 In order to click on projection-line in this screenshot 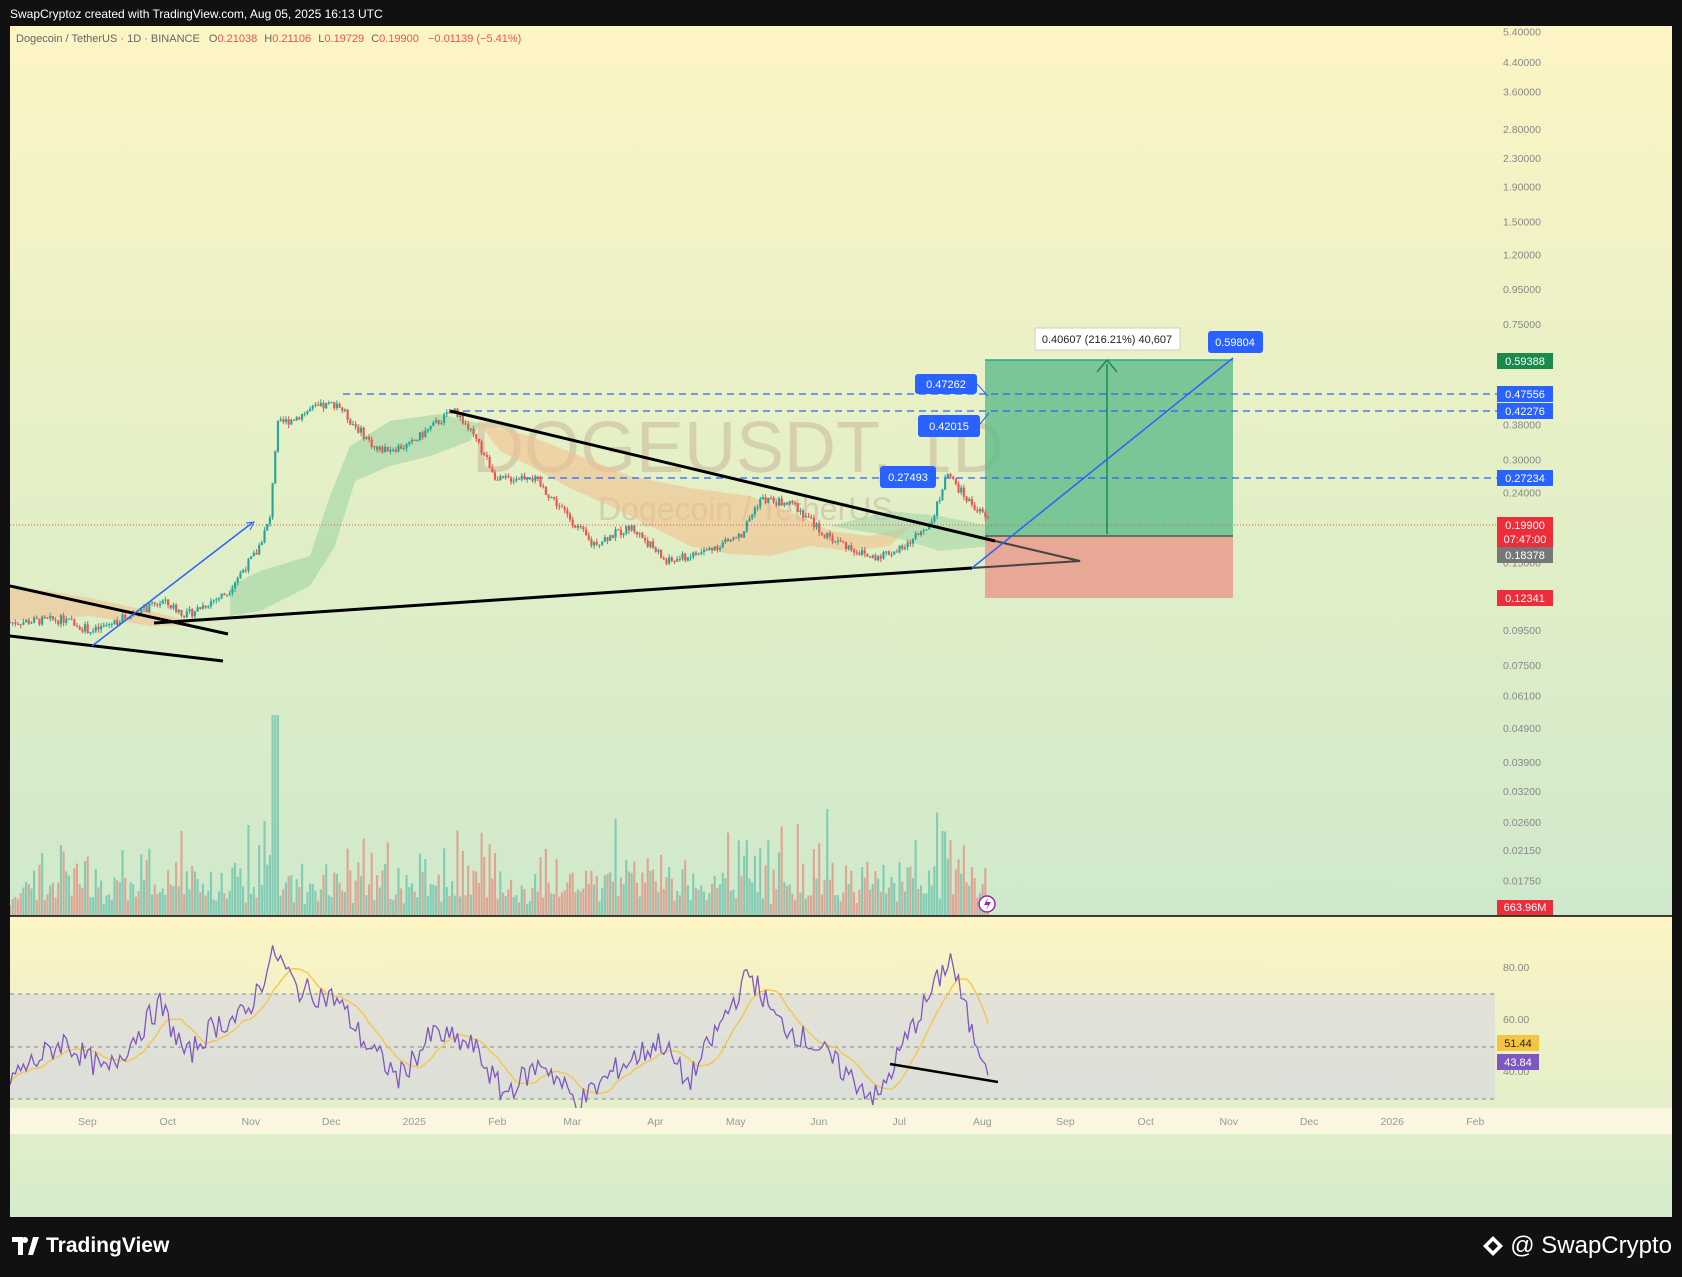, I will do `click(1102, 463)`.